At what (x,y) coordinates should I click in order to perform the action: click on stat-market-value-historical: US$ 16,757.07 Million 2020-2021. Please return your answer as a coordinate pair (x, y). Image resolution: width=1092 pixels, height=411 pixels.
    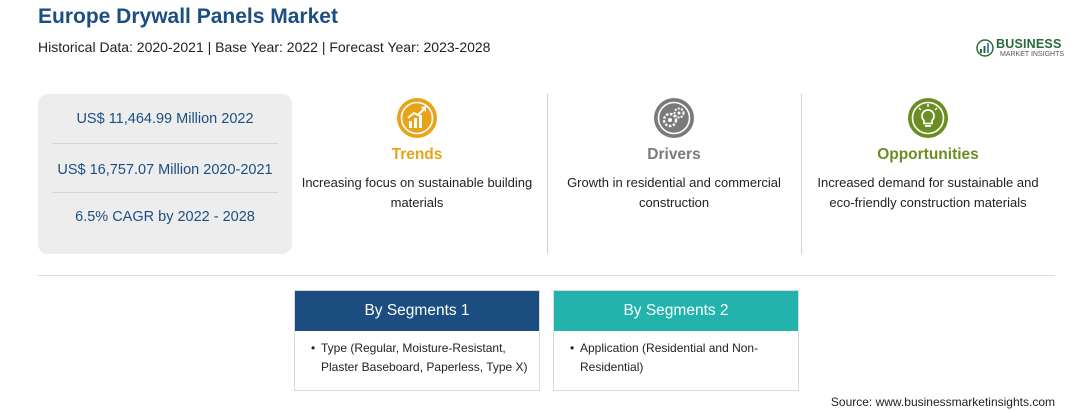
    Looking at the image, I should click on (165, 170).